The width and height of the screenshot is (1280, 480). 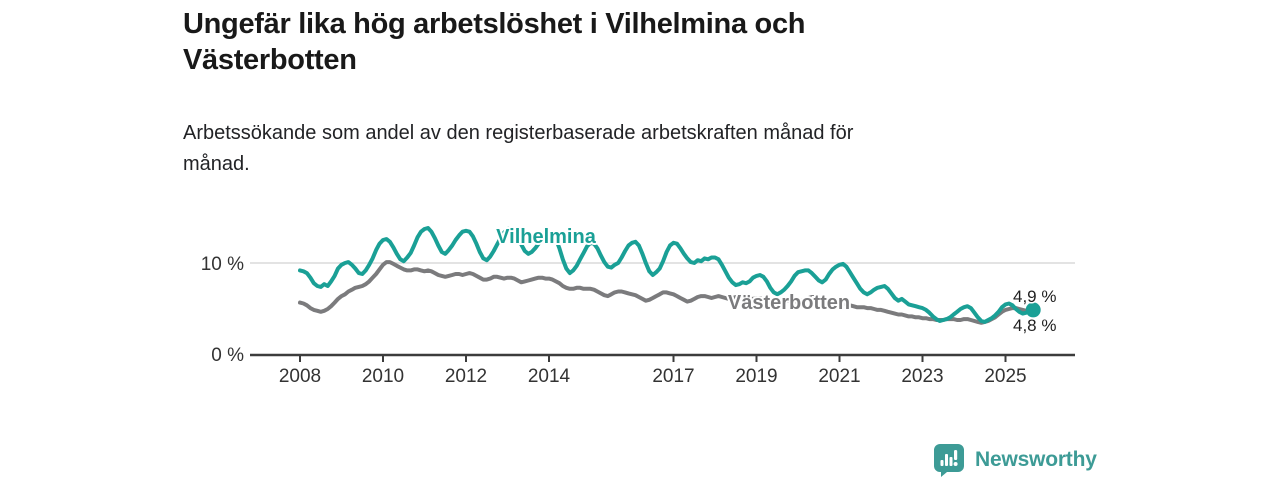 I want to click on newsworthy-logo-icon, so click(x=949, y=460).